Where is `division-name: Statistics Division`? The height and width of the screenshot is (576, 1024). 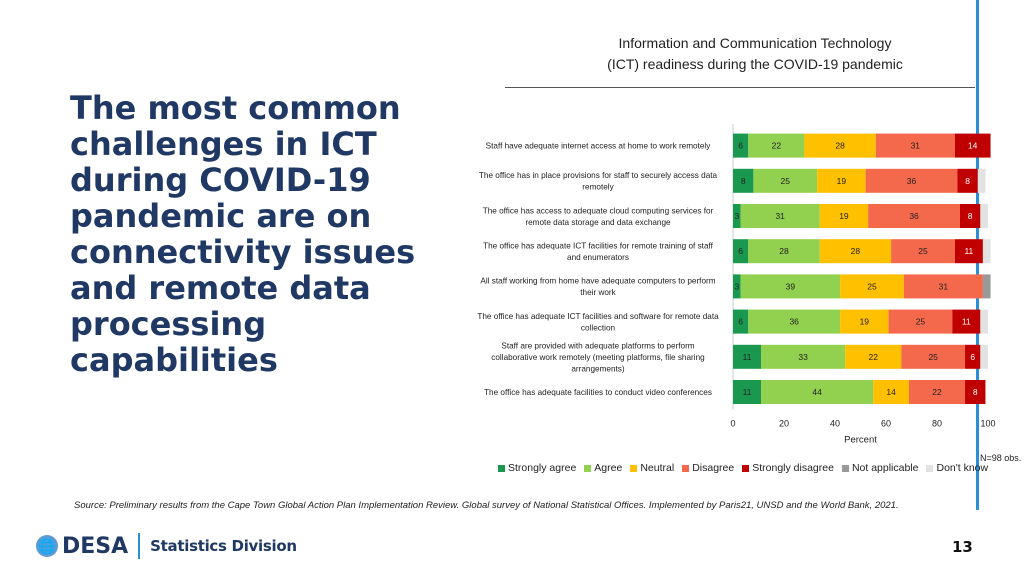
division-name: Statistics Division is located at coordinates (223, 546).